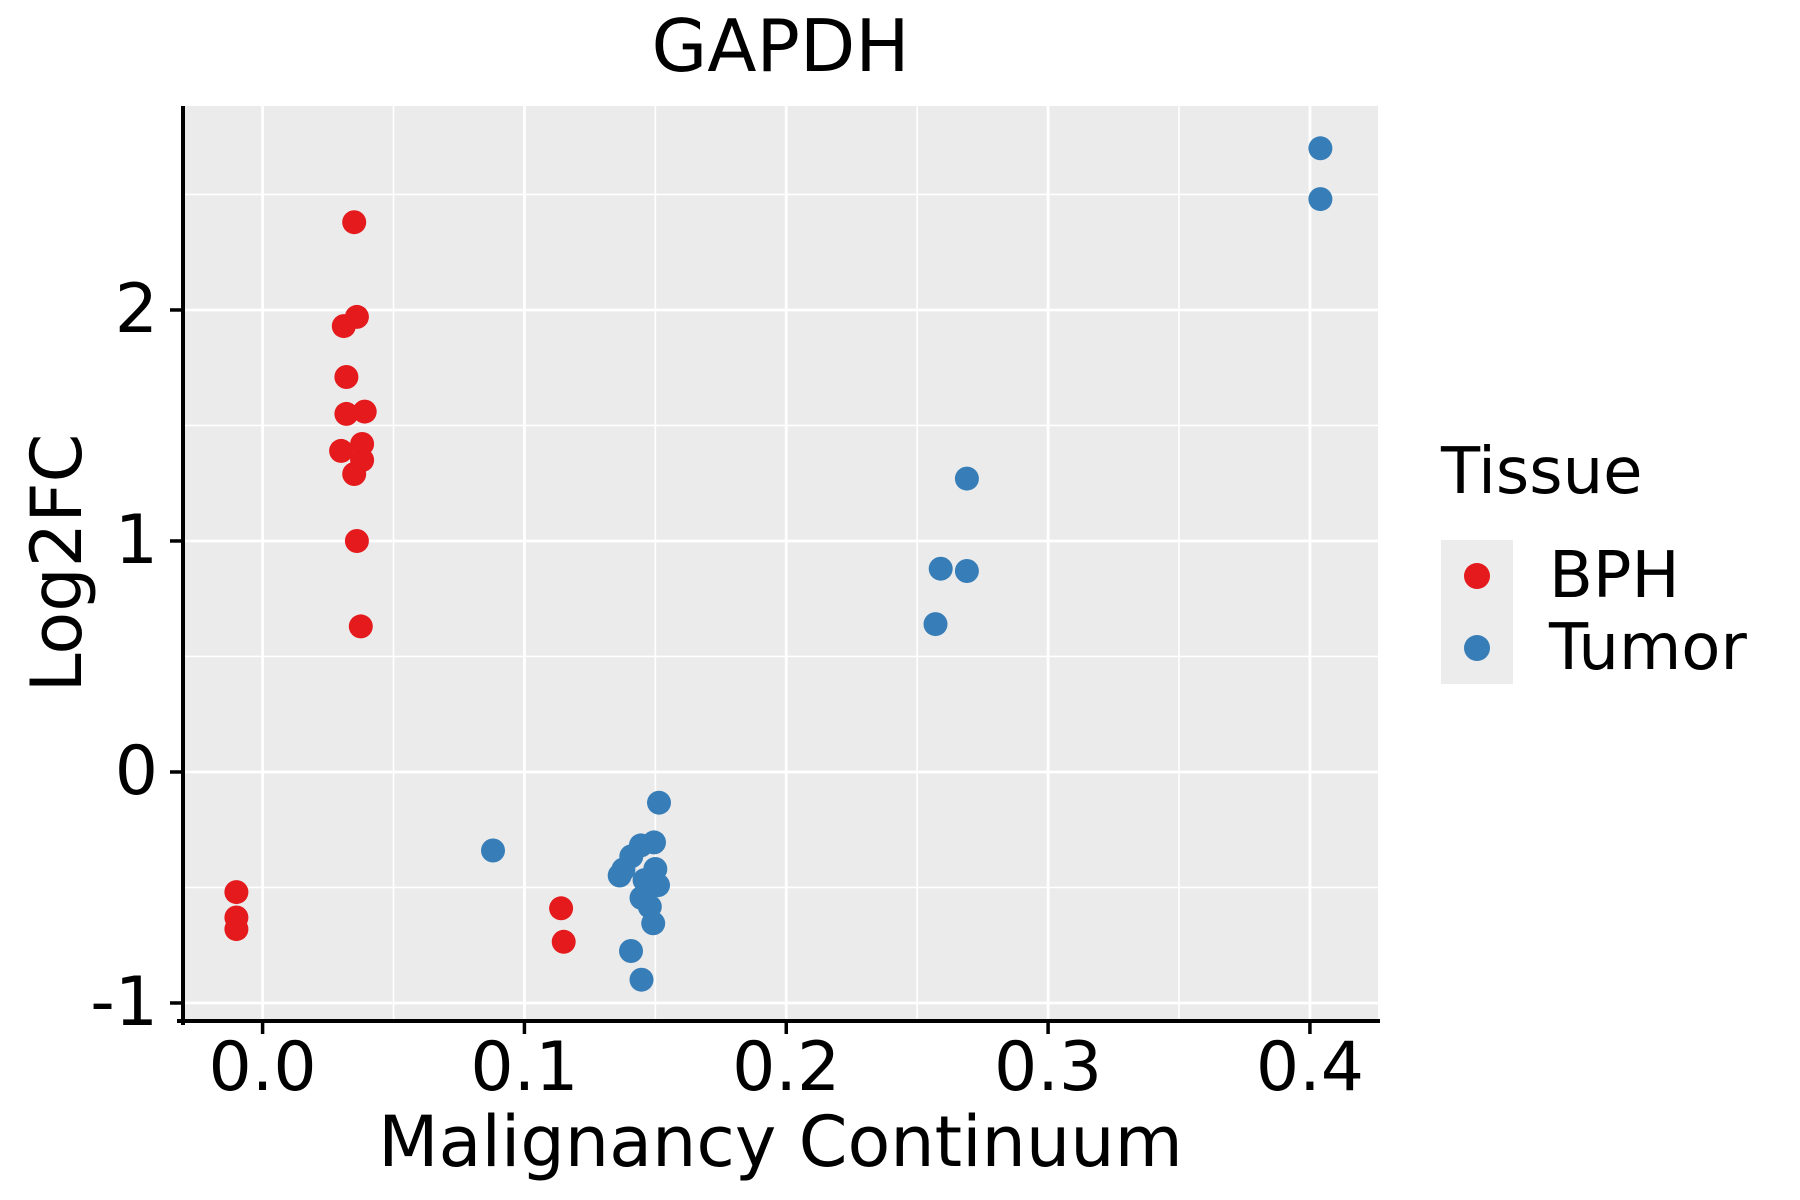  Describe the element at coordinates (1614, 576) in the screenshot. I see `legend-label-bph: BPH` at that location.